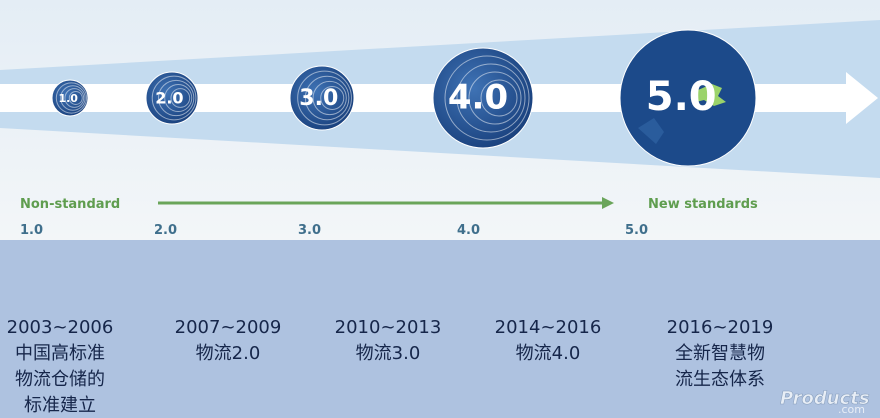 The image size is (880, 418). I want to click on description-line: 标准建立, so click(60, 405).